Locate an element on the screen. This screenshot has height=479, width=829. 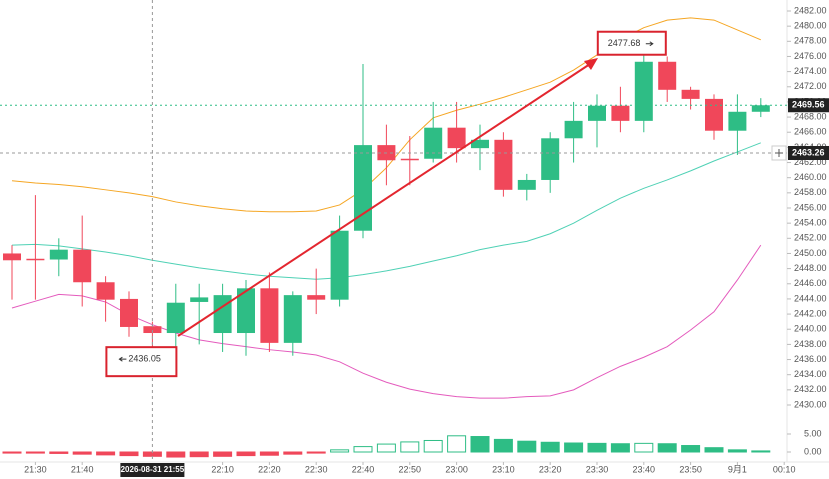
y-tick-label: 2458.00 is located at coordinates (810, 192).